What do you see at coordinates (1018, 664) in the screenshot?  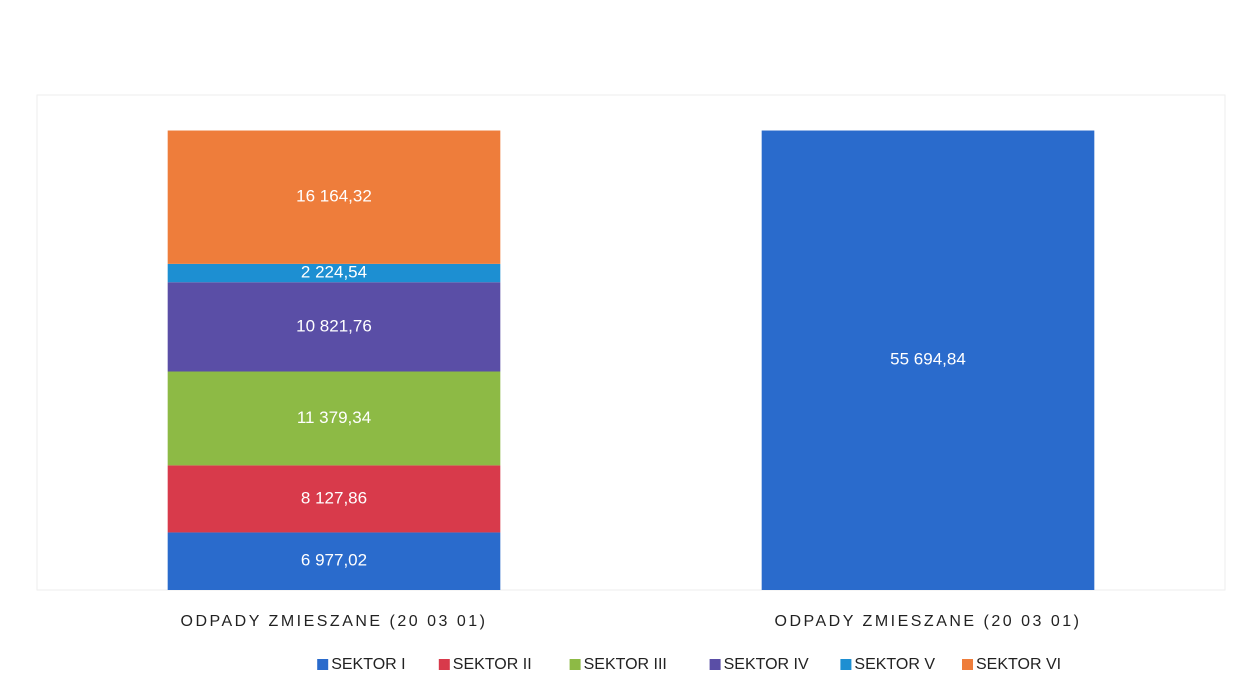 I see `legend-label: SEKTOR VI` at bounding box center [1018, 664].